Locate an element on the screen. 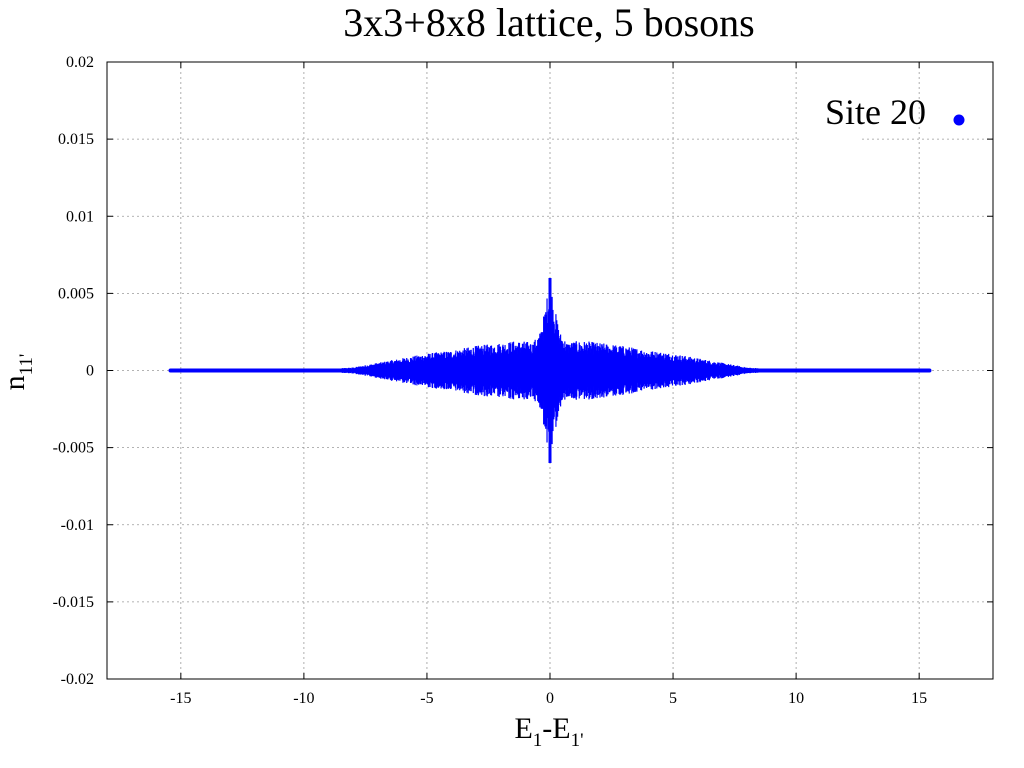 The height and width of the screenshot is (768, 1024). y-axis-label: n11' is located at coordinates (18, 372).